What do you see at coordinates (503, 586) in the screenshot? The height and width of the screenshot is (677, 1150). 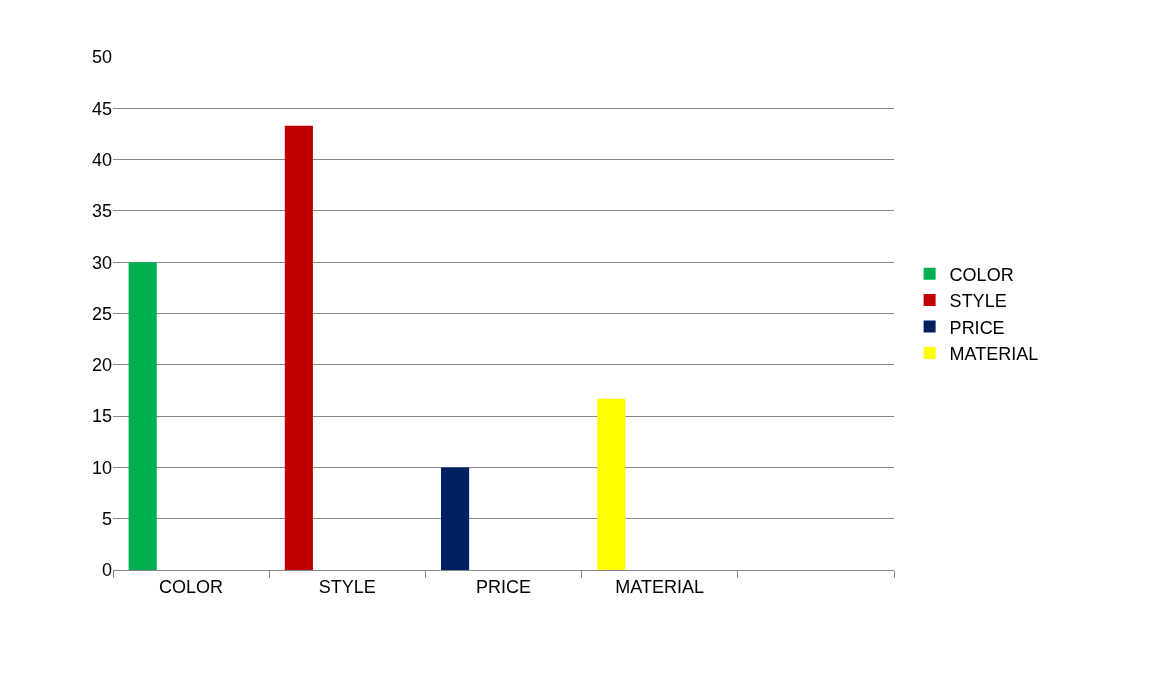 I see `x-tick-label: PRICE` at bounding box center [503, 586].